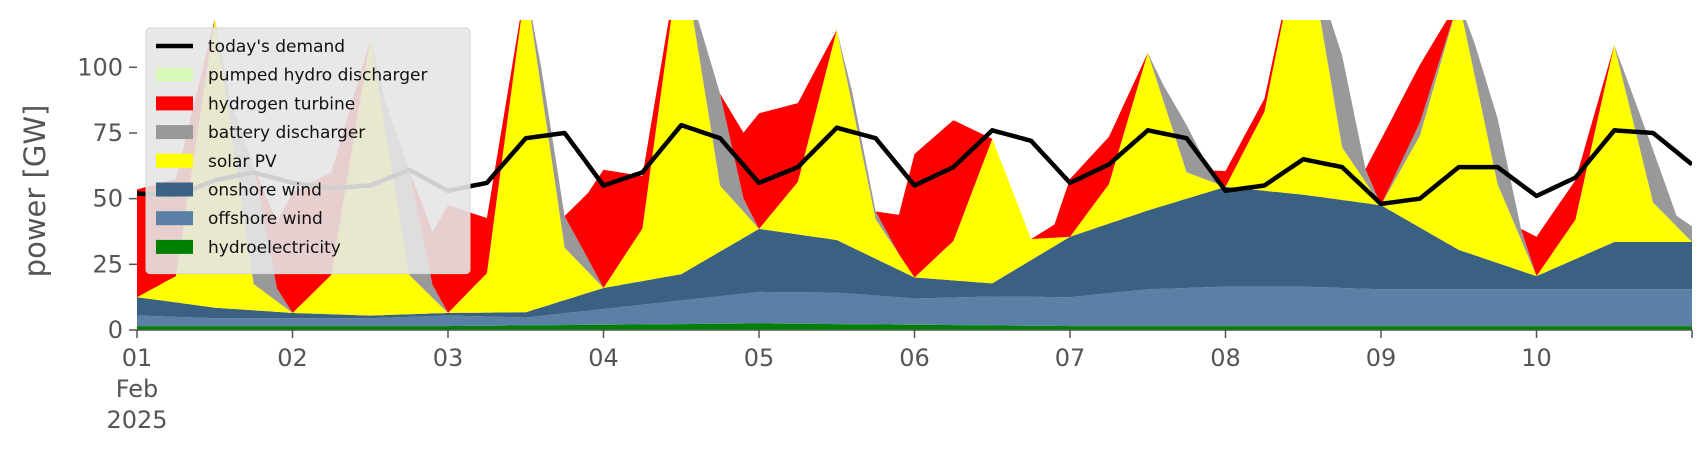 The height and width of the screenshot is (460, 1706). What do you see at coordinates (276, 47) in the screenshot?
I see `legend-label-today-s-demand: today's demand` at bounding box center [276, 47].